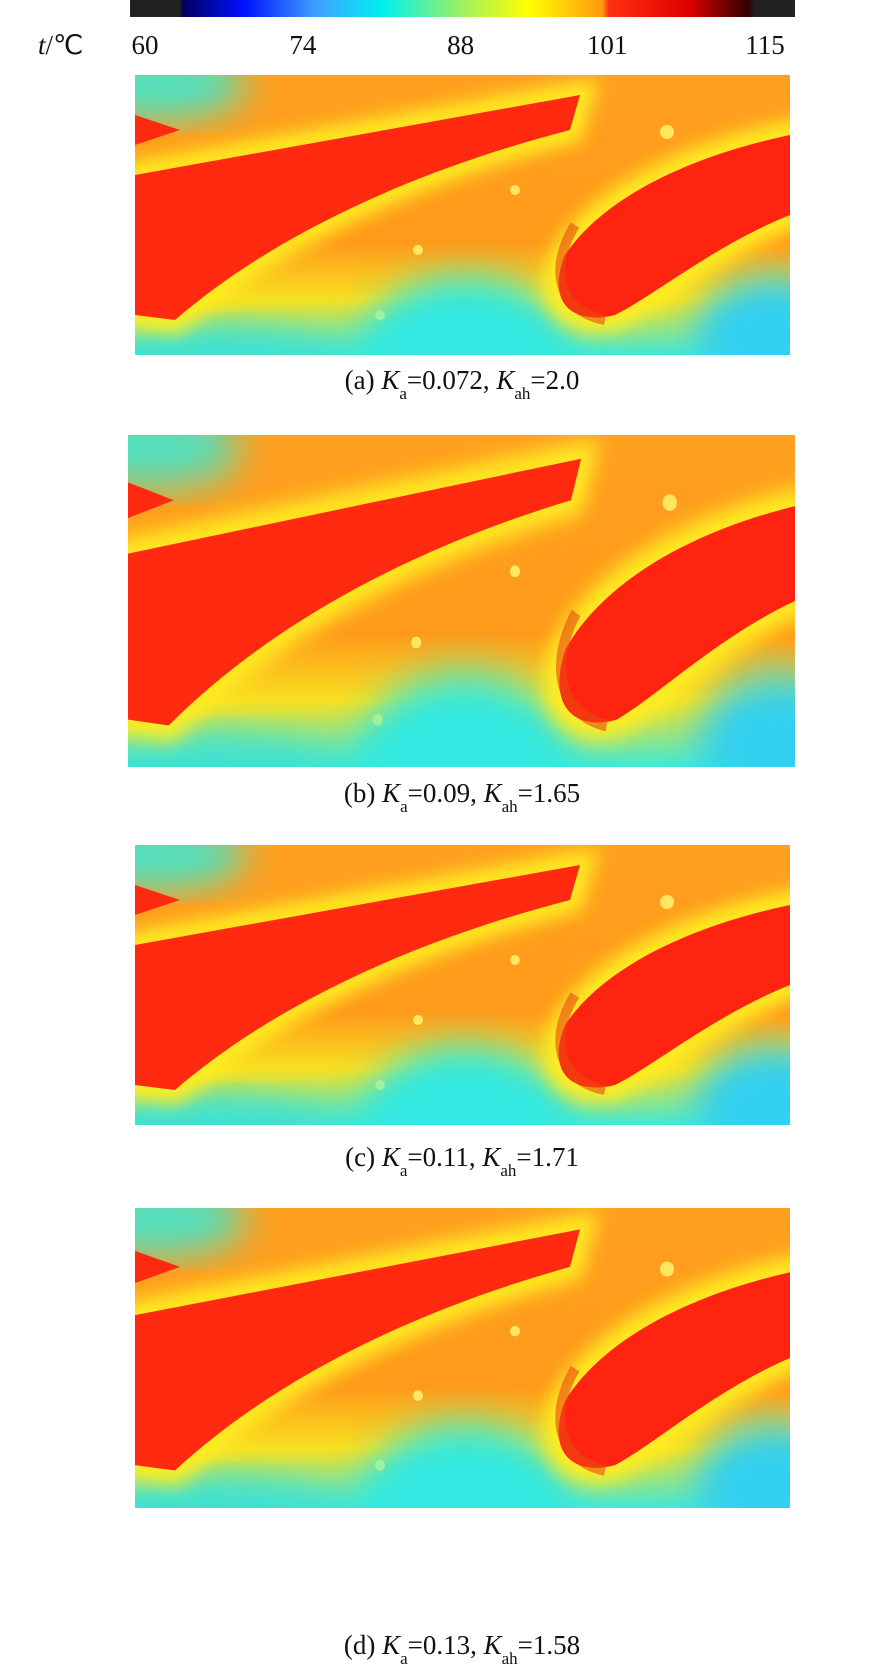 This screenshot has height=1668, width=886. Describe the element at coordinates (446, 793) in the screenshot. I see `caption-part: =0.09,` at that location.